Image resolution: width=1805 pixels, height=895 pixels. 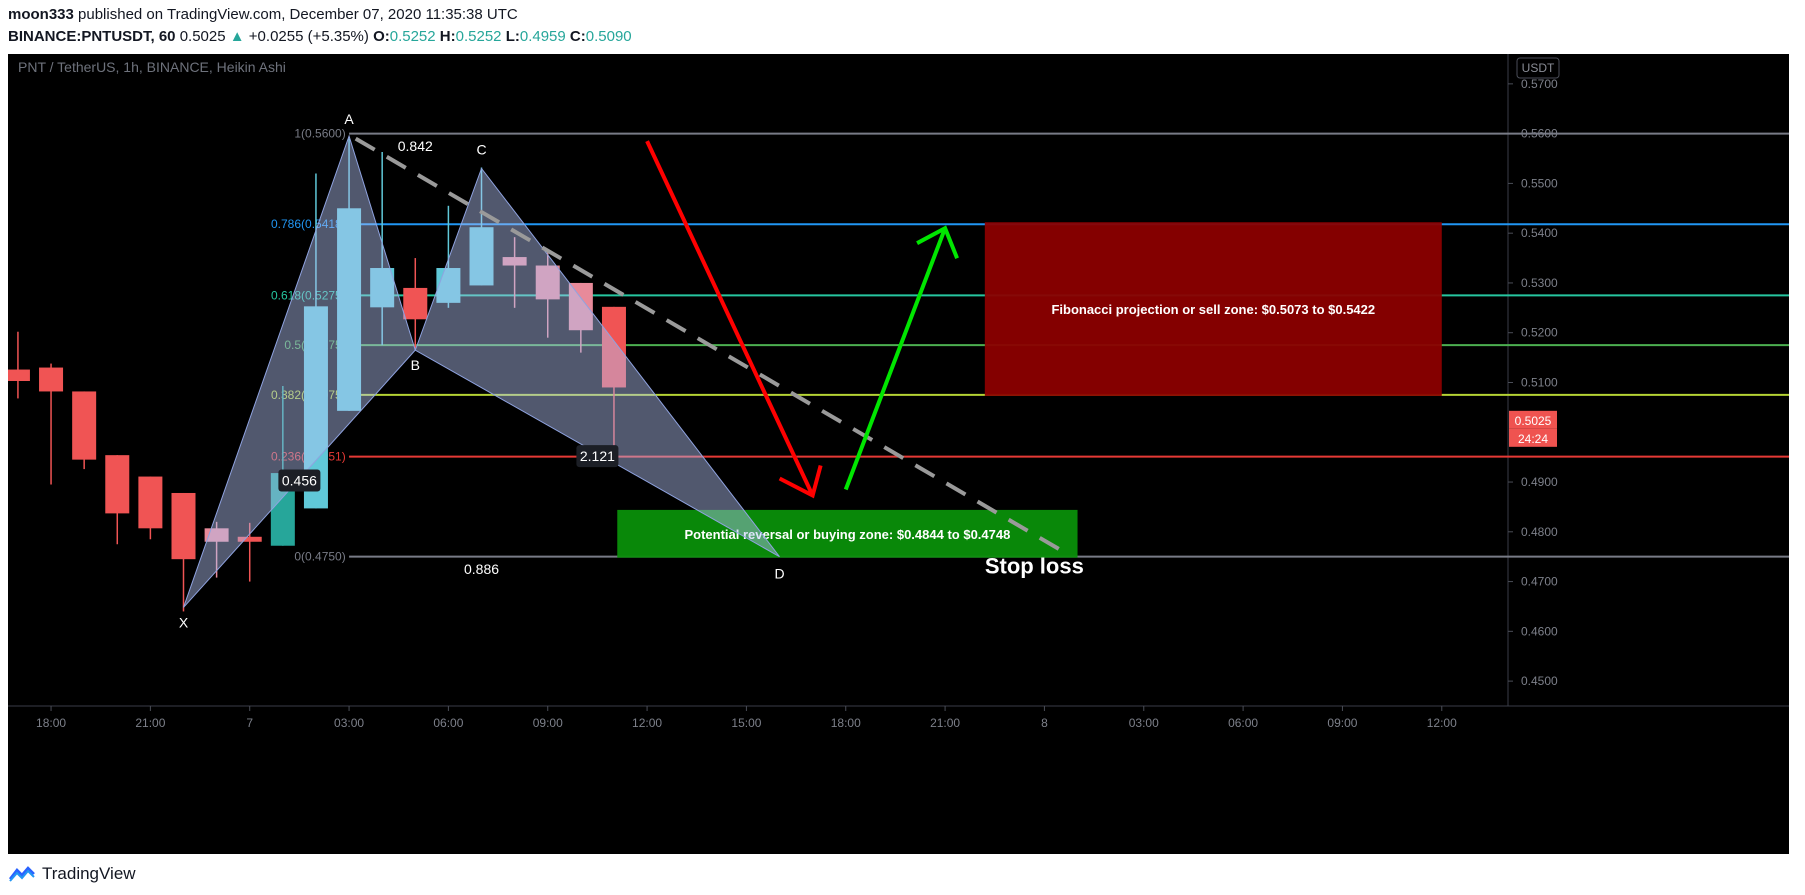 I want to click on fib-level-label: 0.618(0.5275), so click(x=308, y=295).